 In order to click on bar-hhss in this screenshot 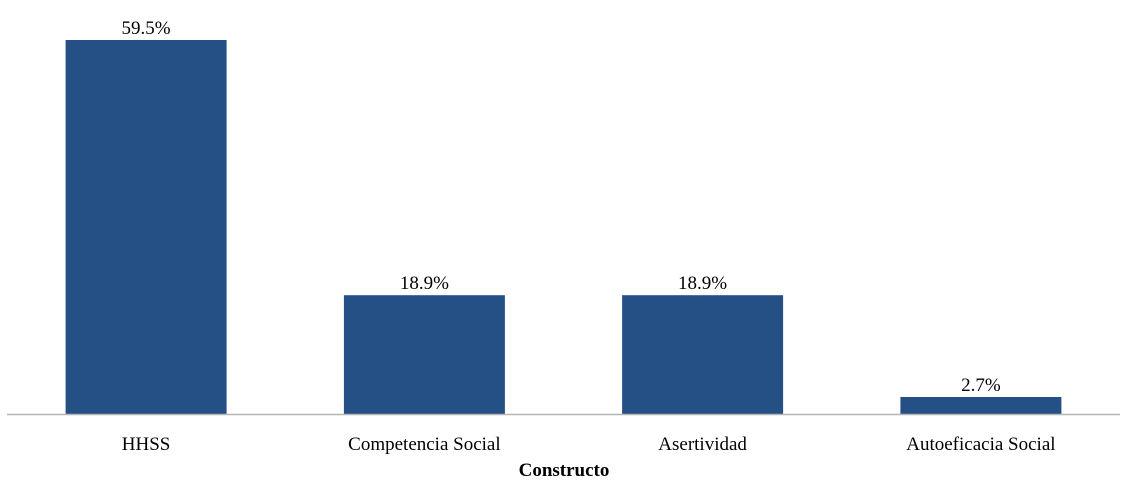, I will do `click(146, 227)`.